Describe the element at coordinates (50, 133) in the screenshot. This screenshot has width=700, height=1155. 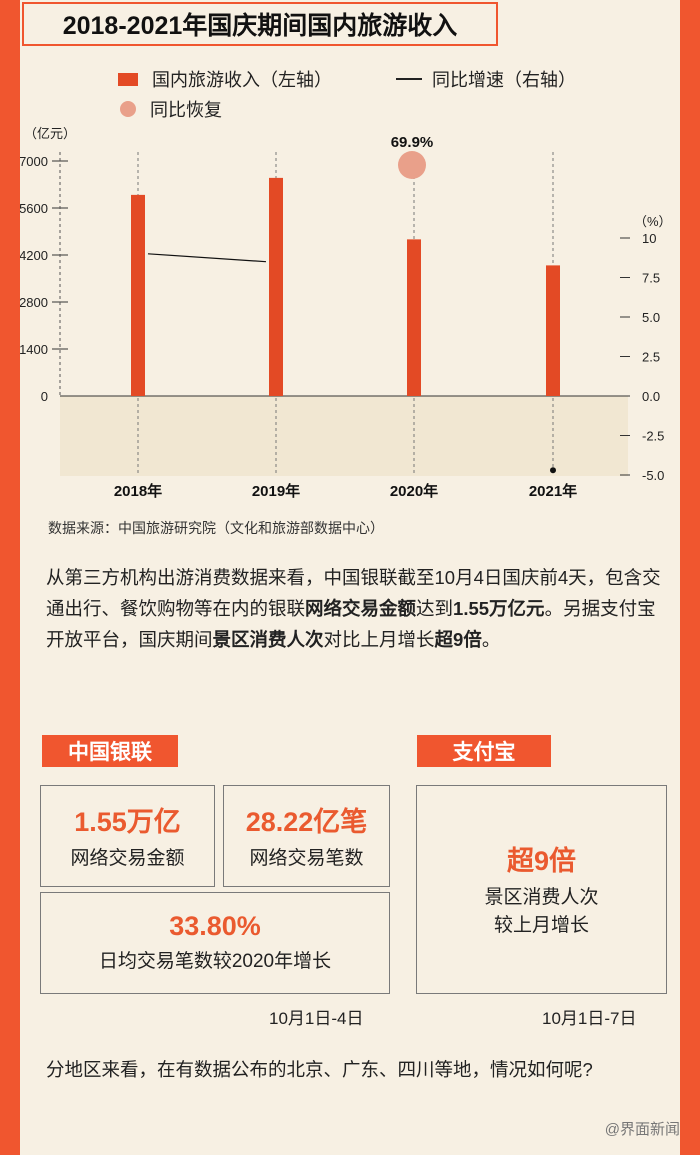
I see `left-axis-unit: （亿元）` at that location.